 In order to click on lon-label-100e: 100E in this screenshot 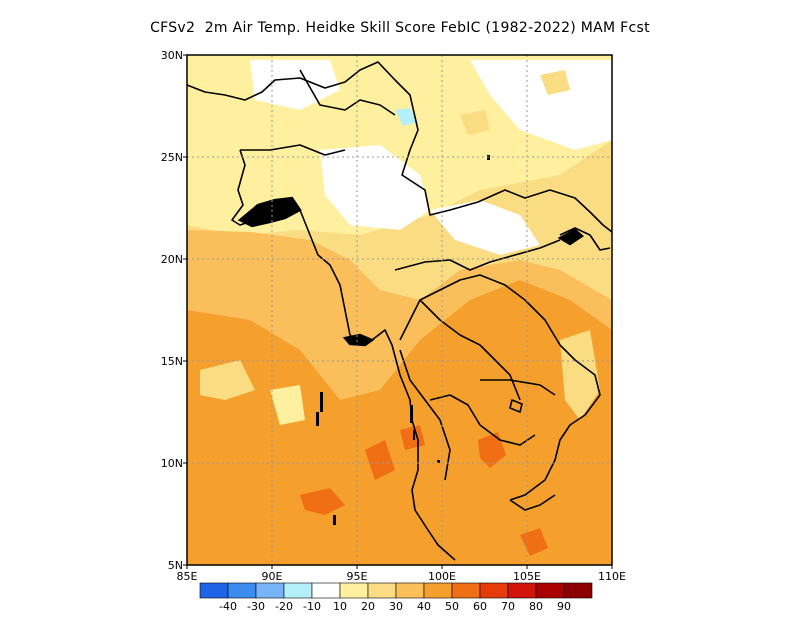, I will do `click(442, 576)`.